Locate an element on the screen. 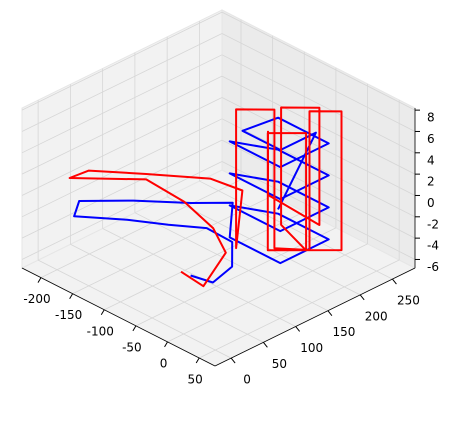 The image size is (462, 422). x-tick-label: -50 is located at coordinates (132, 347).